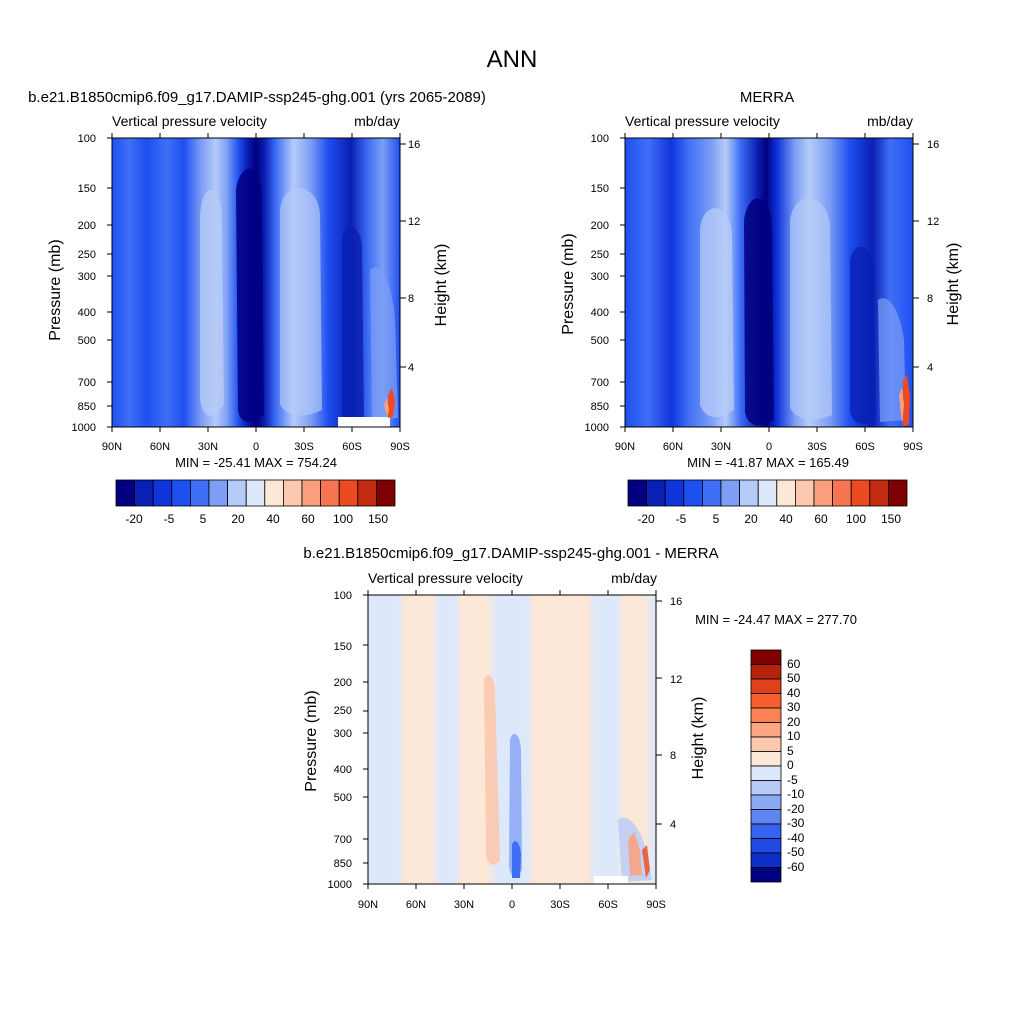  I want to click on panel-merra-ylabel-right: Height (km), so click(953, 284).